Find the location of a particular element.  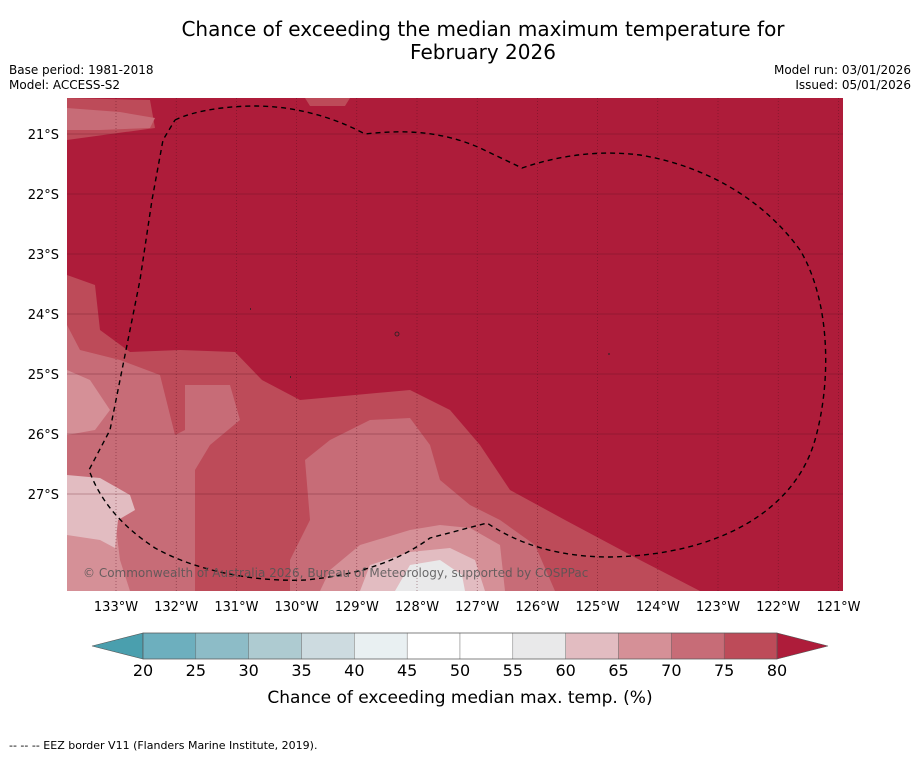

title-line-2: February 2026 is located at coordinates (483, 52).